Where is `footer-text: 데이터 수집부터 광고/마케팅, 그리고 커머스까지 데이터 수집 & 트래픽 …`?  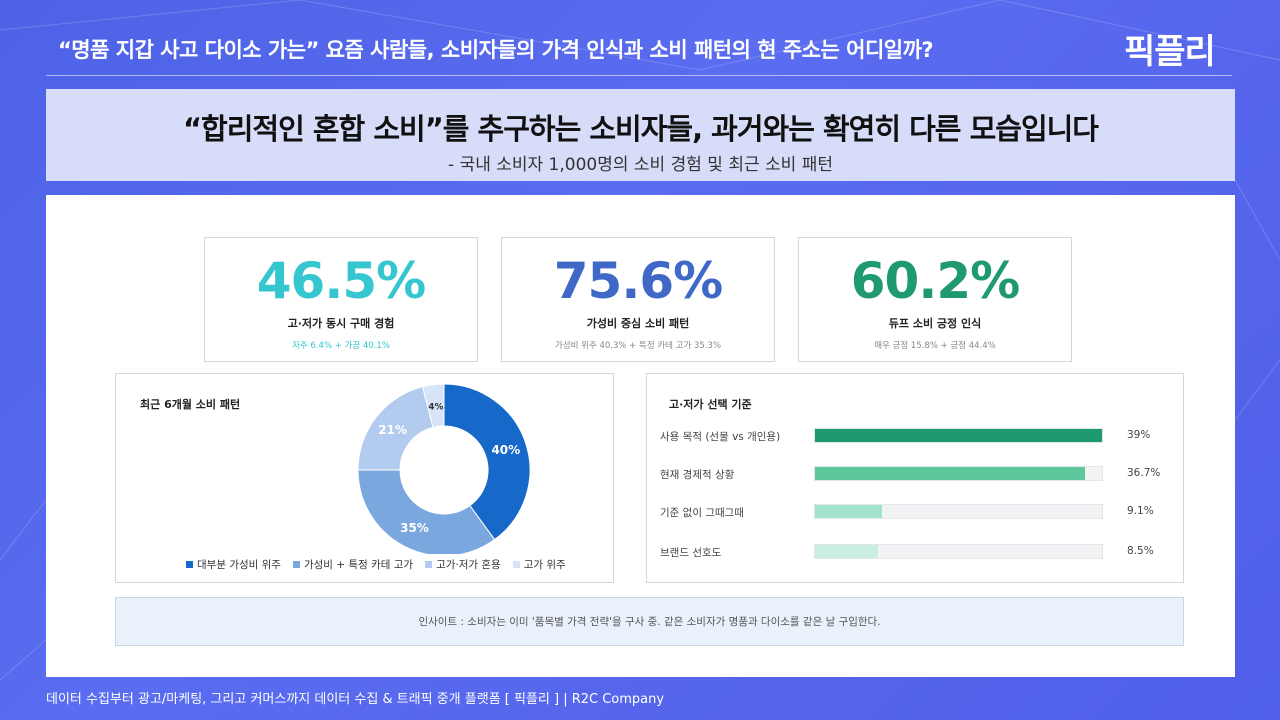 footer-text: 데이터 수집부터 광고/마케팅, 그리고 커머스까지 데이터 수집 & 트래픽 … is located at coordinates (355, 699).